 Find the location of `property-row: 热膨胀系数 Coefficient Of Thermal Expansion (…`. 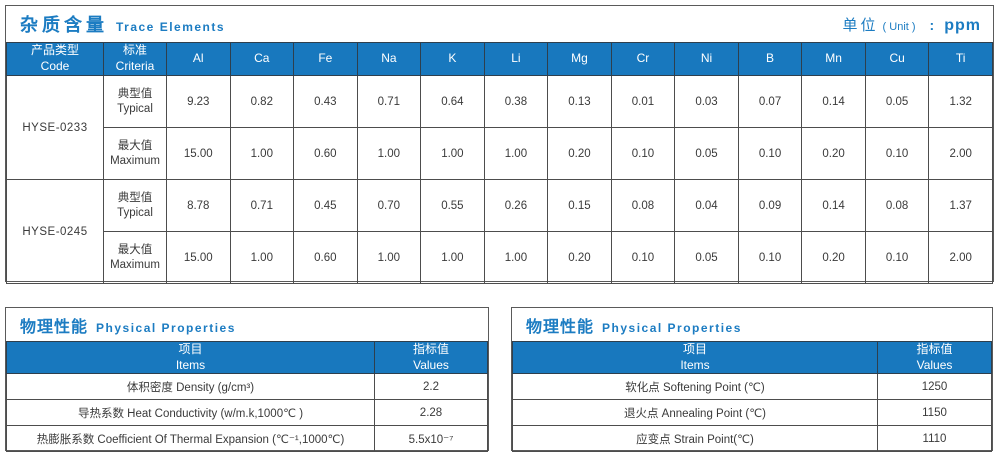

property-row: 热膨胀系数 Coefficient Of Thermal Expansion (… is located at coordinates (247, 439).